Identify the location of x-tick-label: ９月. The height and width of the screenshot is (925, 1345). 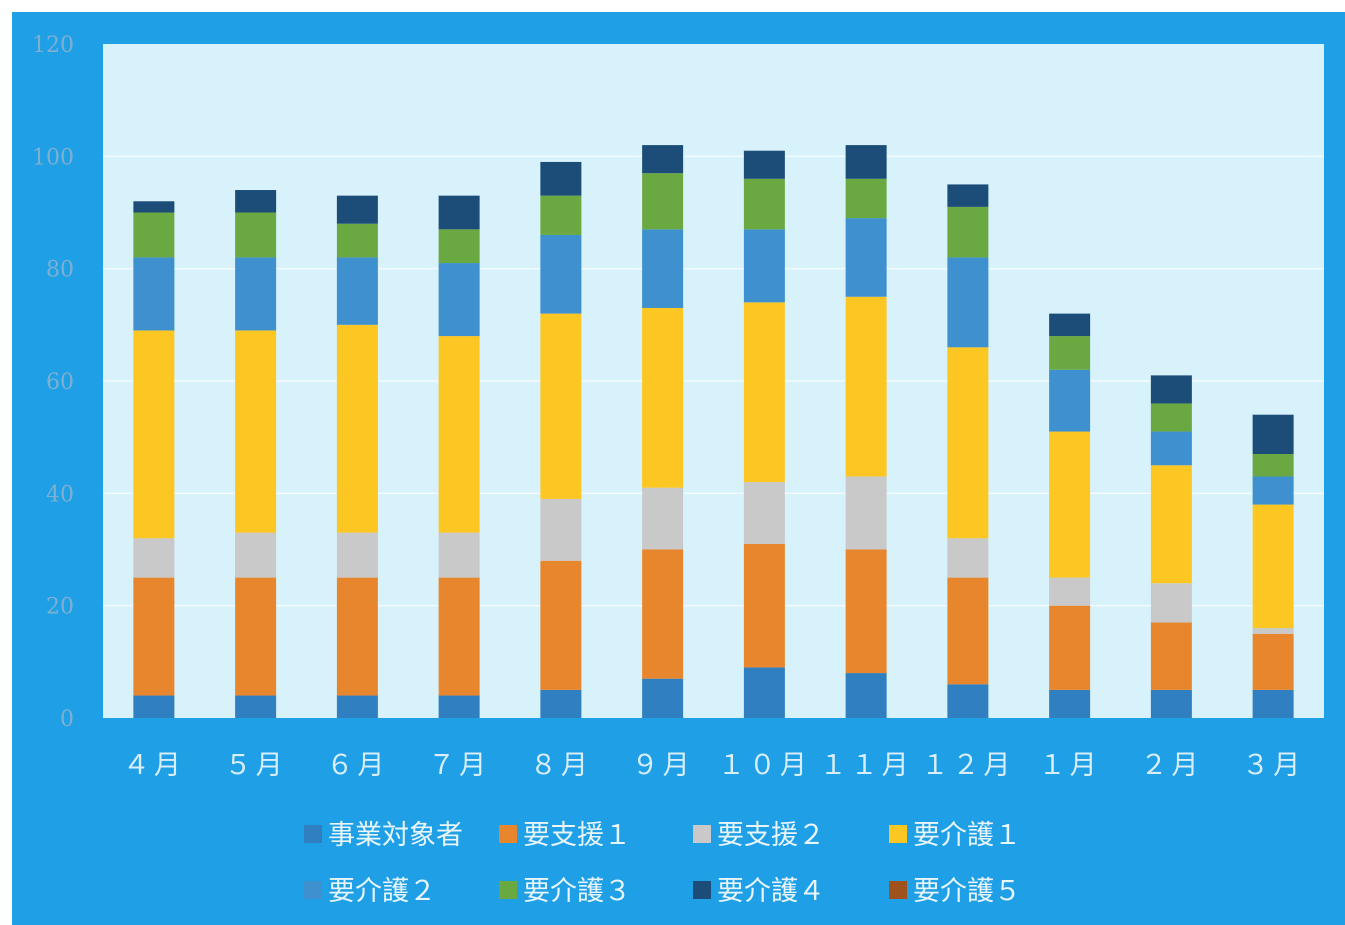
(663, 765).